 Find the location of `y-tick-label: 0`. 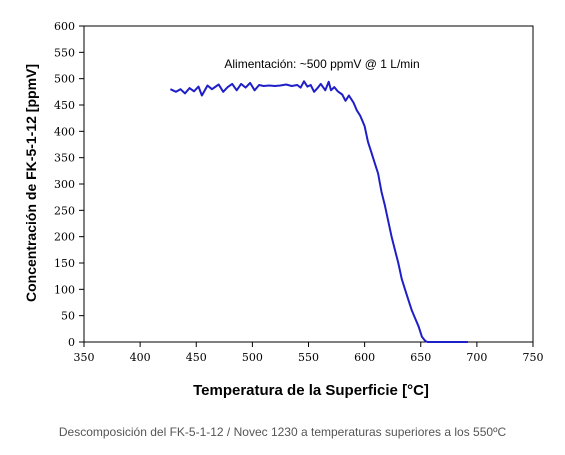

y-tick-label: 0 is located at coordinates (71, 342).